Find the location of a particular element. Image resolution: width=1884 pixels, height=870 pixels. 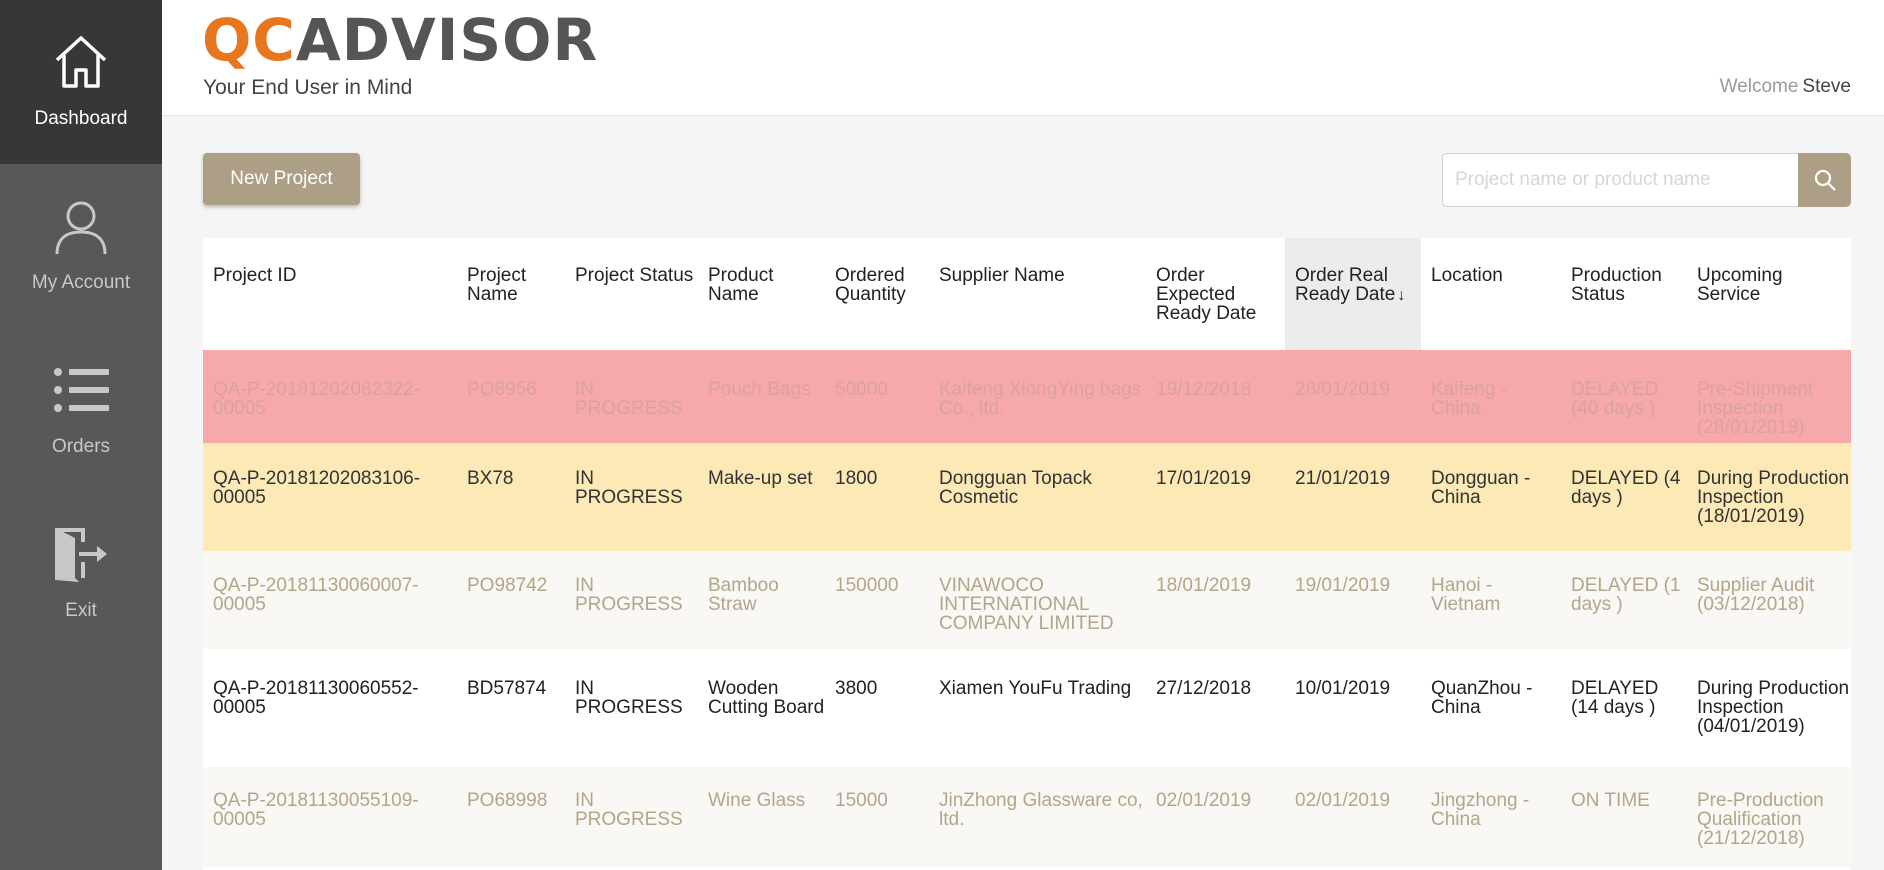

column-header-project-status: Project Status is located at coordinates (634, 275).